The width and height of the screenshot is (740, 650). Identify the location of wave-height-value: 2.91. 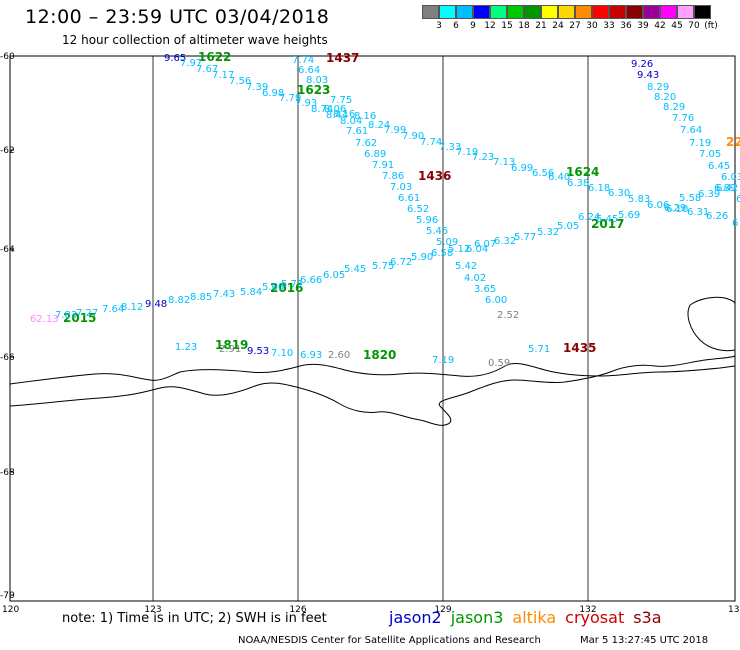
(230, 349).